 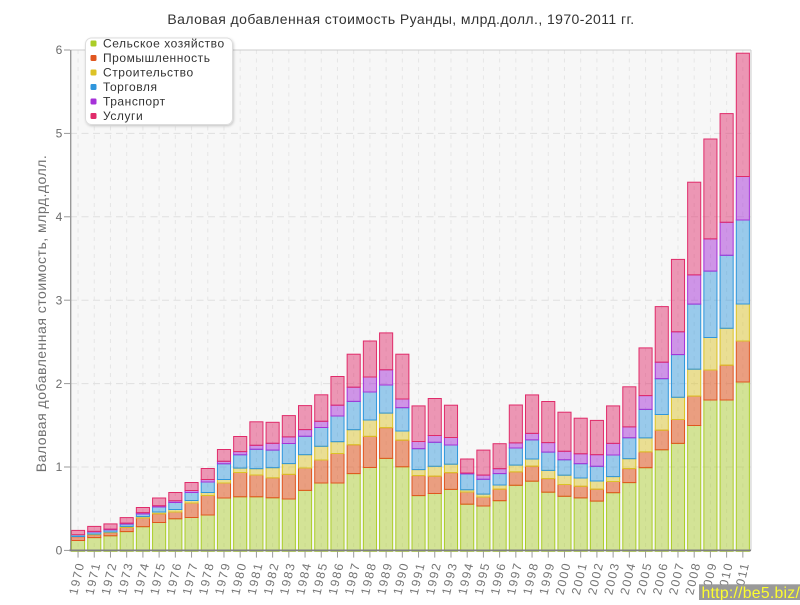 I want to click on svg-text: 0, so click(x=59, y=551).